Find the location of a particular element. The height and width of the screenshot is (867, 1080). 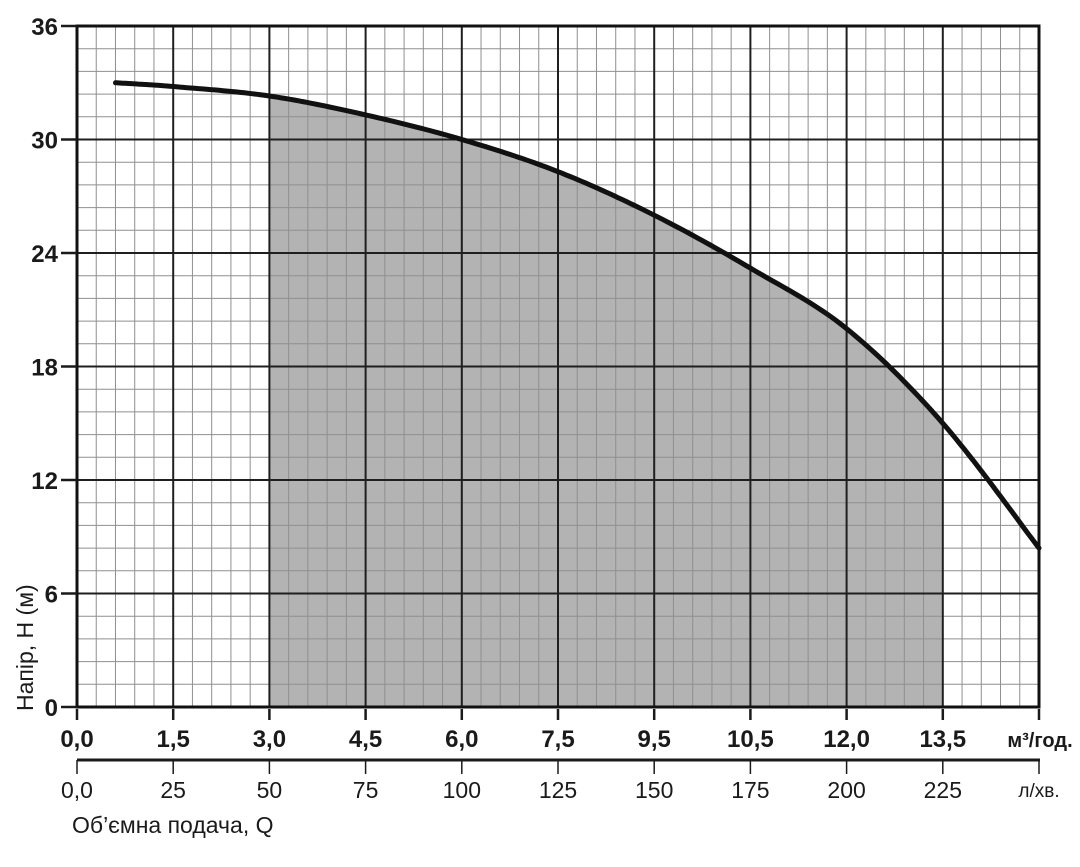

flow-bottom-tick-label: 200 is located at coordinates (846, 790).